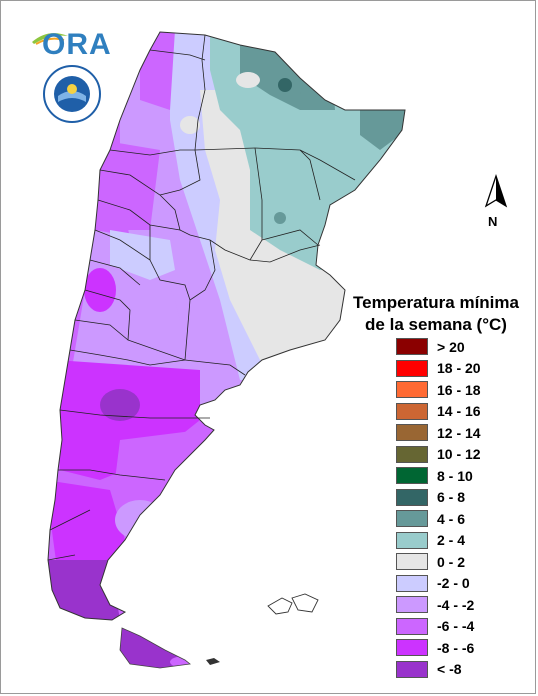 Image resolution: width=538 pixels, height=696 pixels. Describe the element at coordinates (449, 669) in the screenshot. I see `legend-label: < -8` at that location.